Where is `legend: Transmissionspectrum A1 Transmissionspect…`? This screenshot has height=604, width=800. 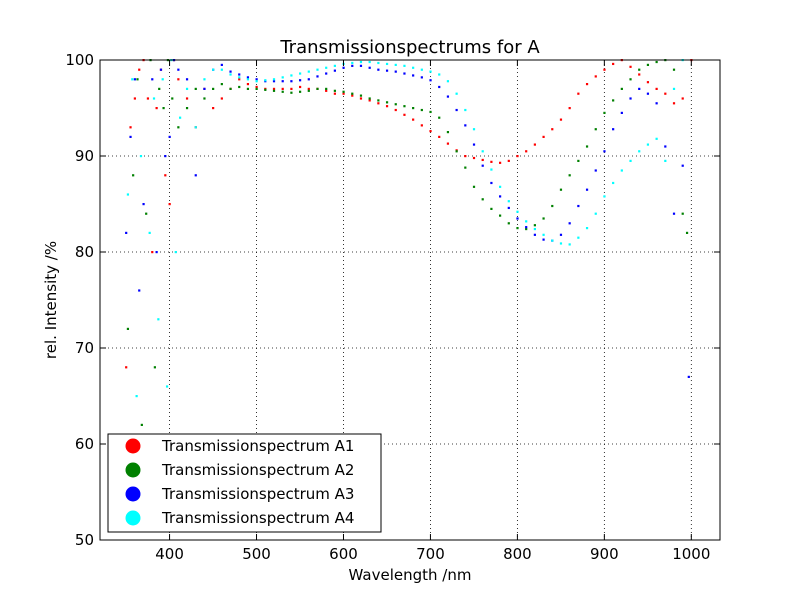 legend: Transmissionspectrum A1 Transmissionspect… is located at coordinates (244, 483).